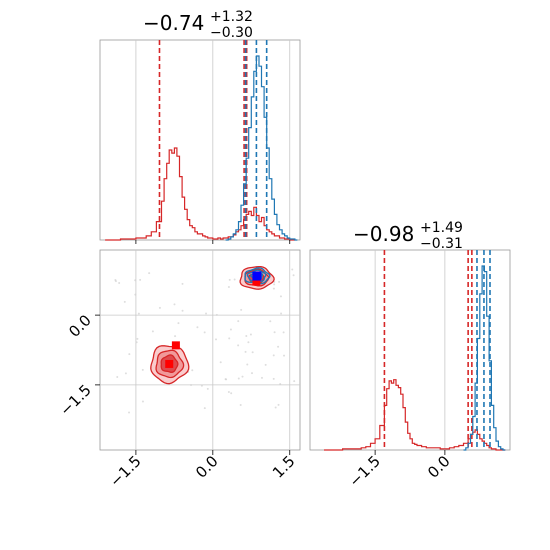  I want to click on joint-frame, so click(200, 350).